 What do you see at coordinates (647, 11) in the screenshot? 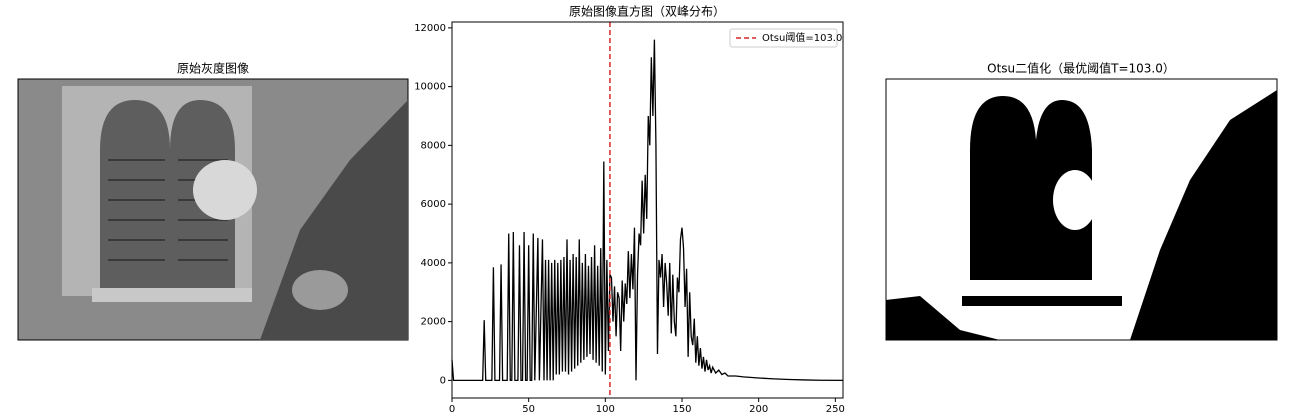
I see `chart-title: 原始图像直方图（双峰分布）` at bounding box center [647, 11].